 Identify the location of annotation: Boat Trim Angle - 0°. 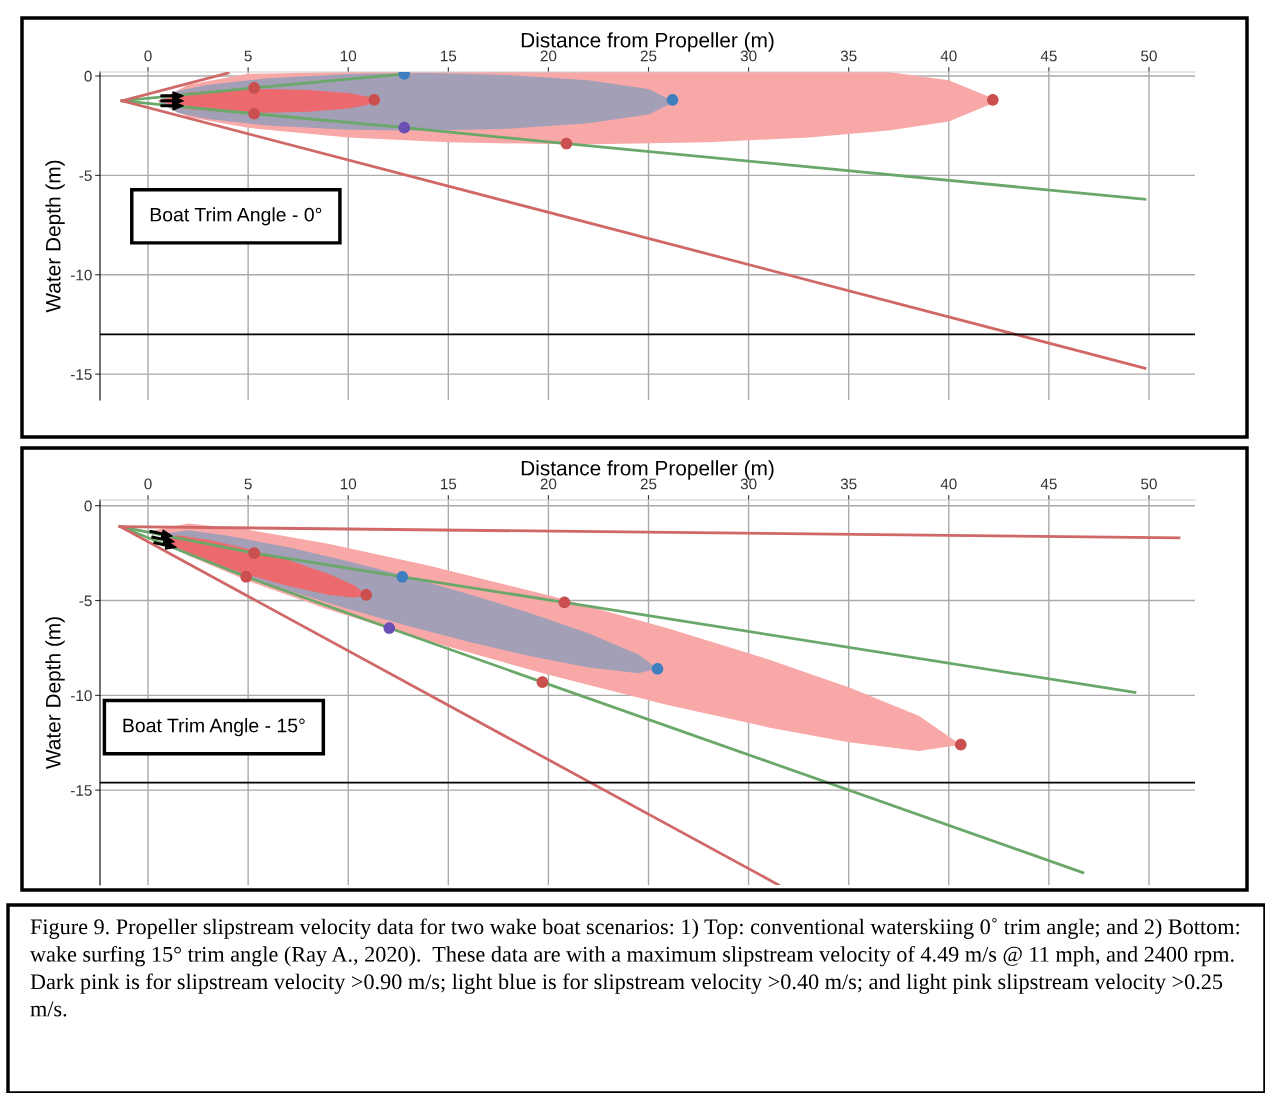
(236, 216).